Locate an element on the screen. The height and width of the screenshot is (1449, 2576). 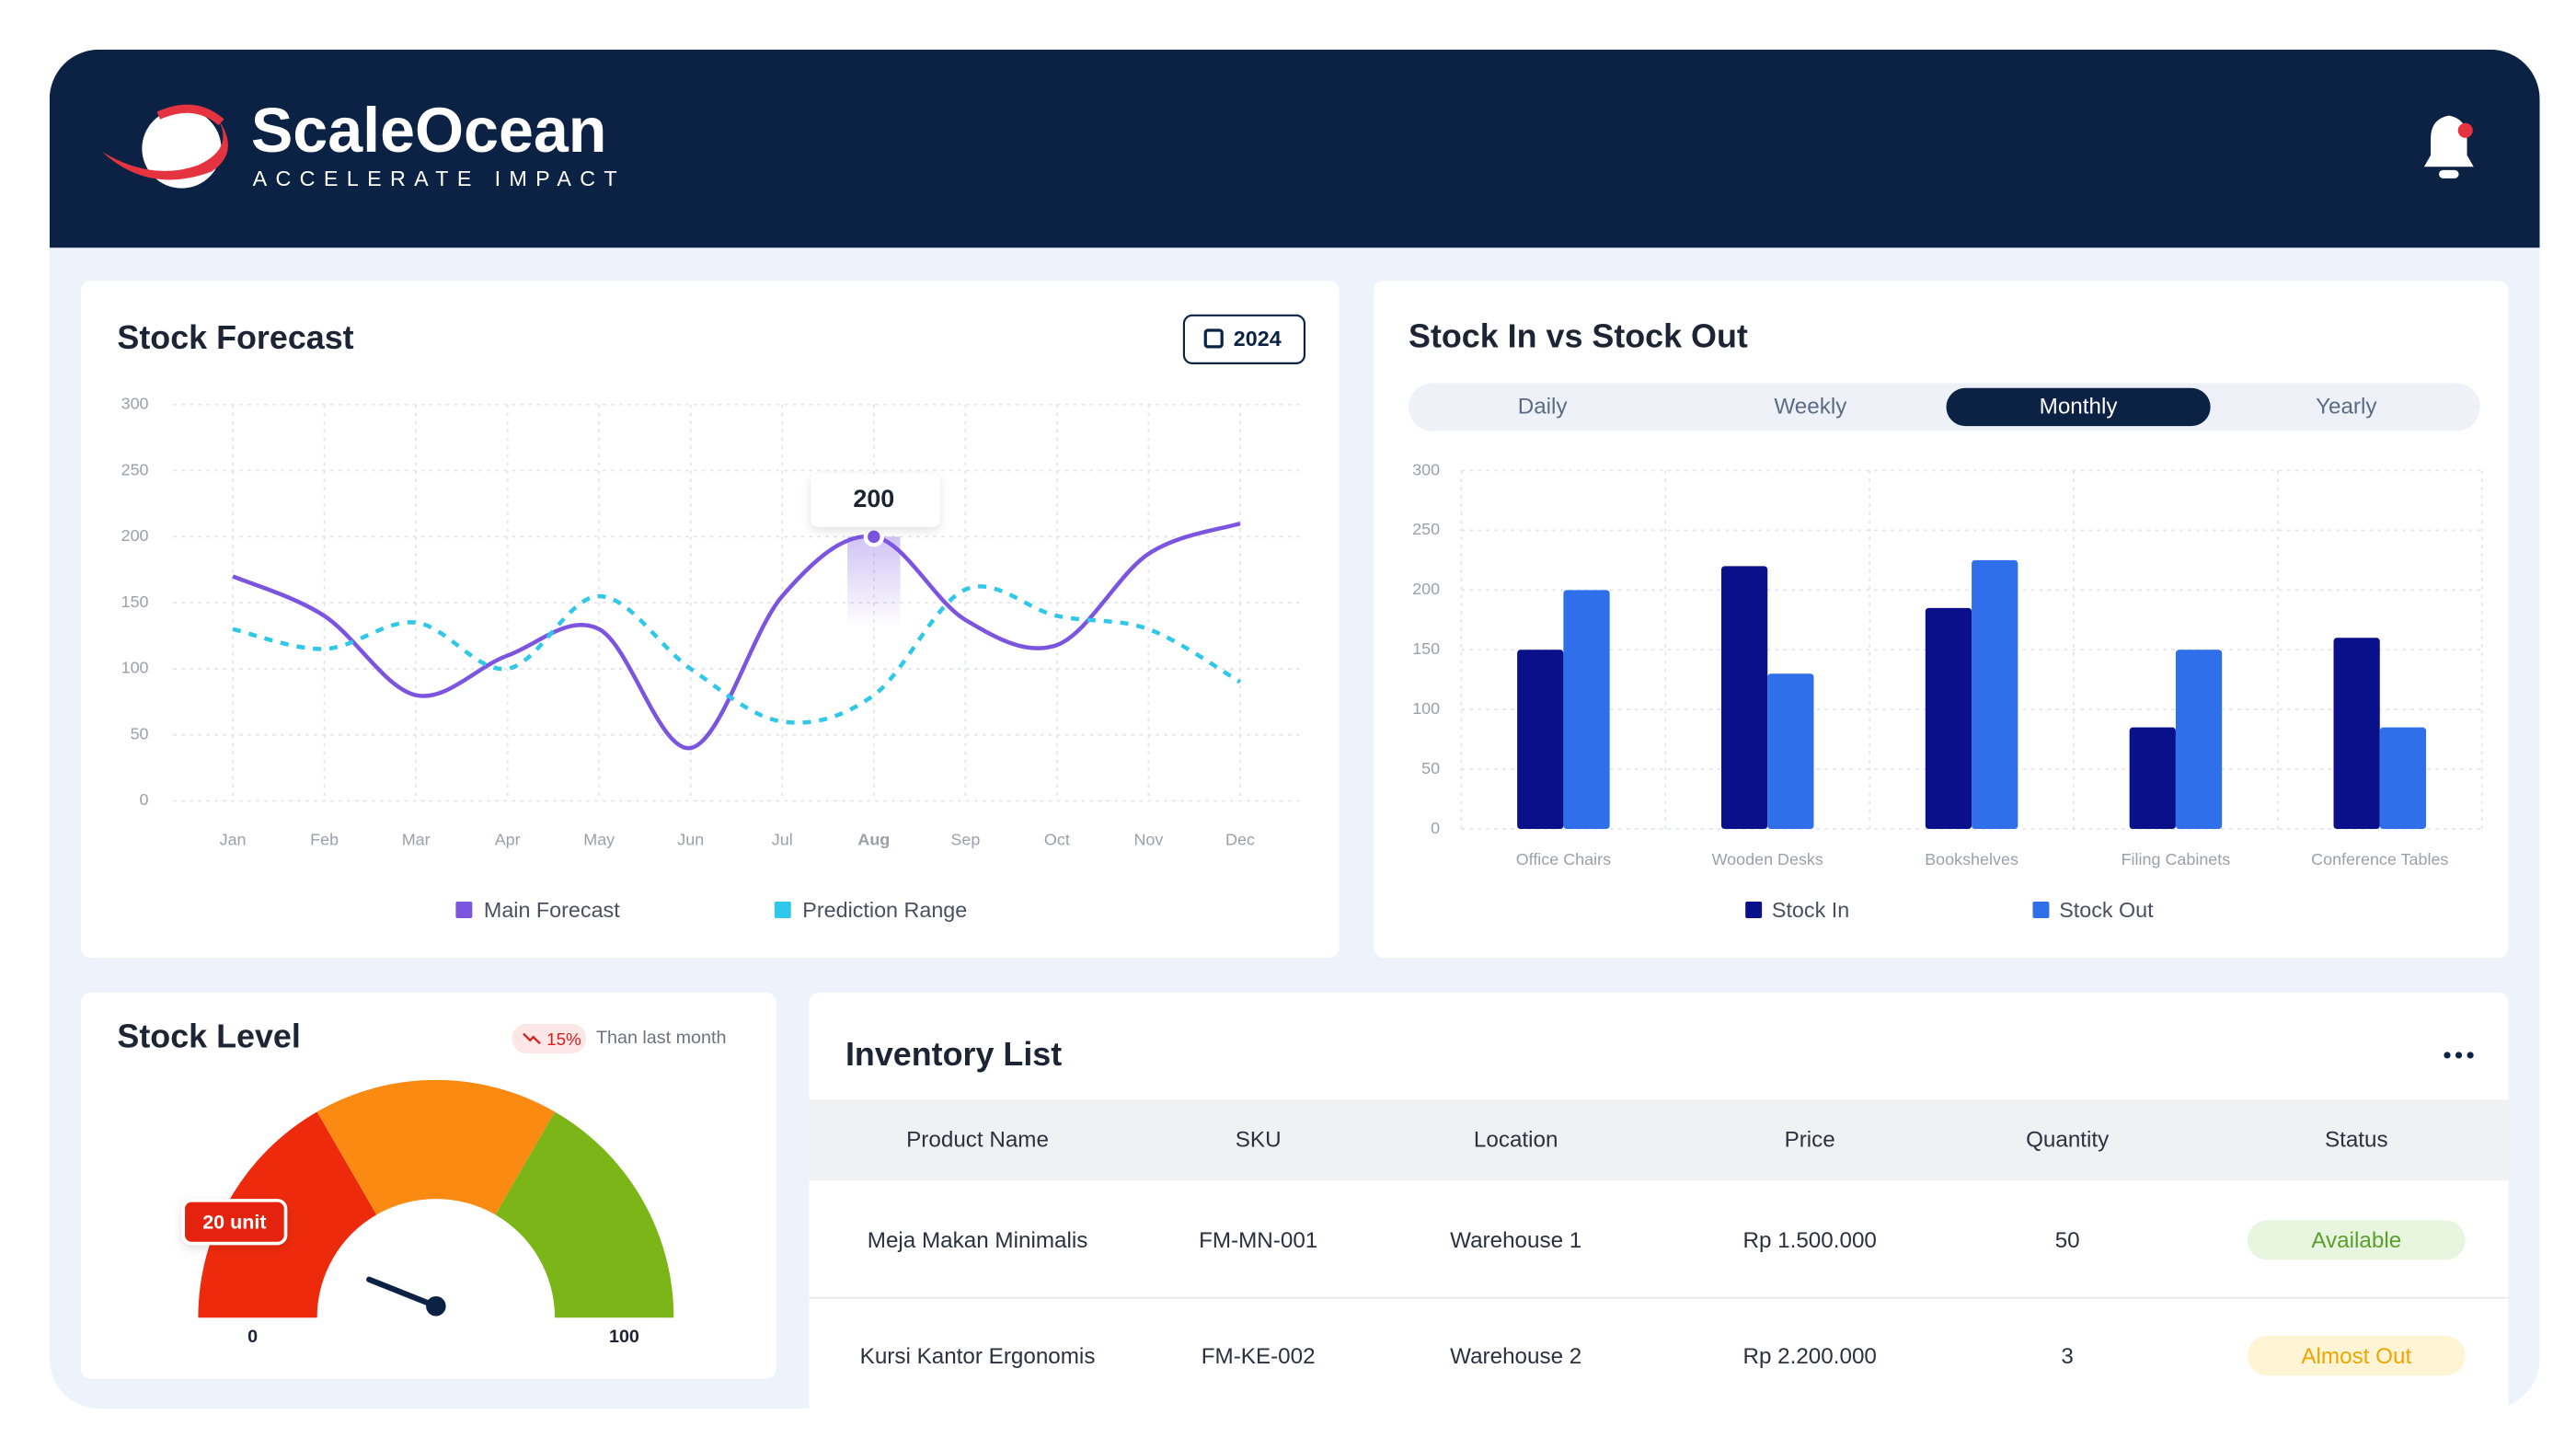
cell: FM-MN-001 is located at coordinates (1258, 1240).